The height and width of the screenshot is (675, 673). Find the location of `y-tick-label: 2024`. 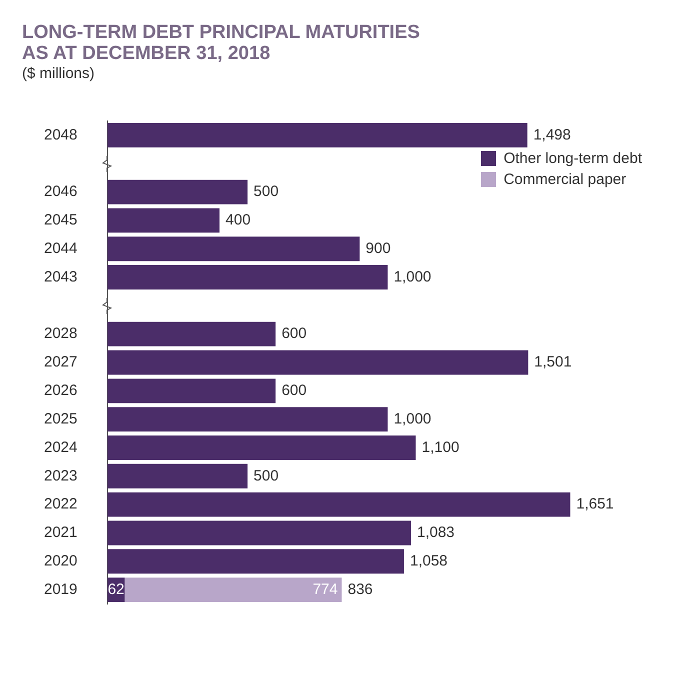

y-tick-label: 2024 is located at coordinates (61, 447).